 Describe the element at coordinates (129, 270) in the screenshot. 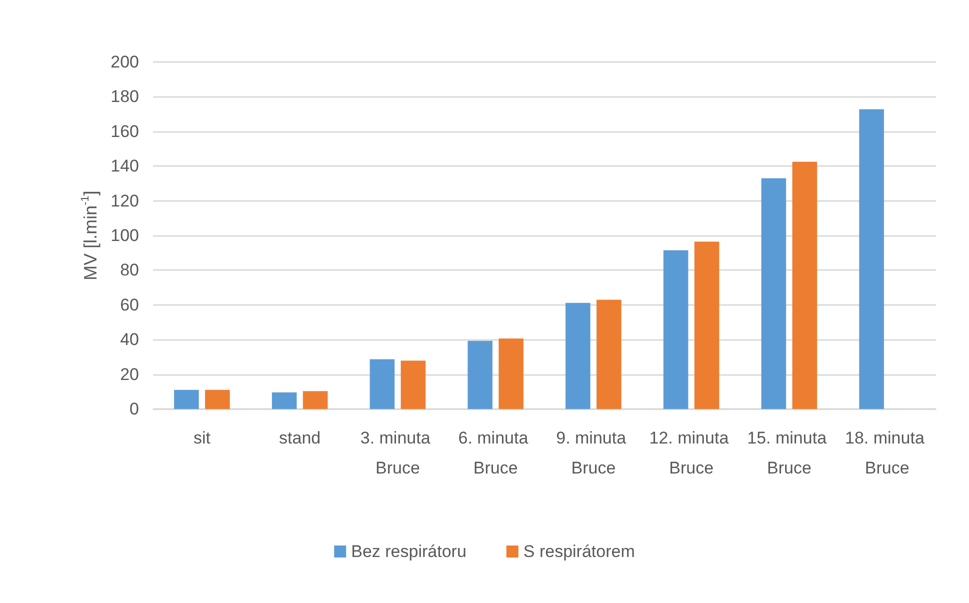

I see `y-tick-label: 80` at that location.